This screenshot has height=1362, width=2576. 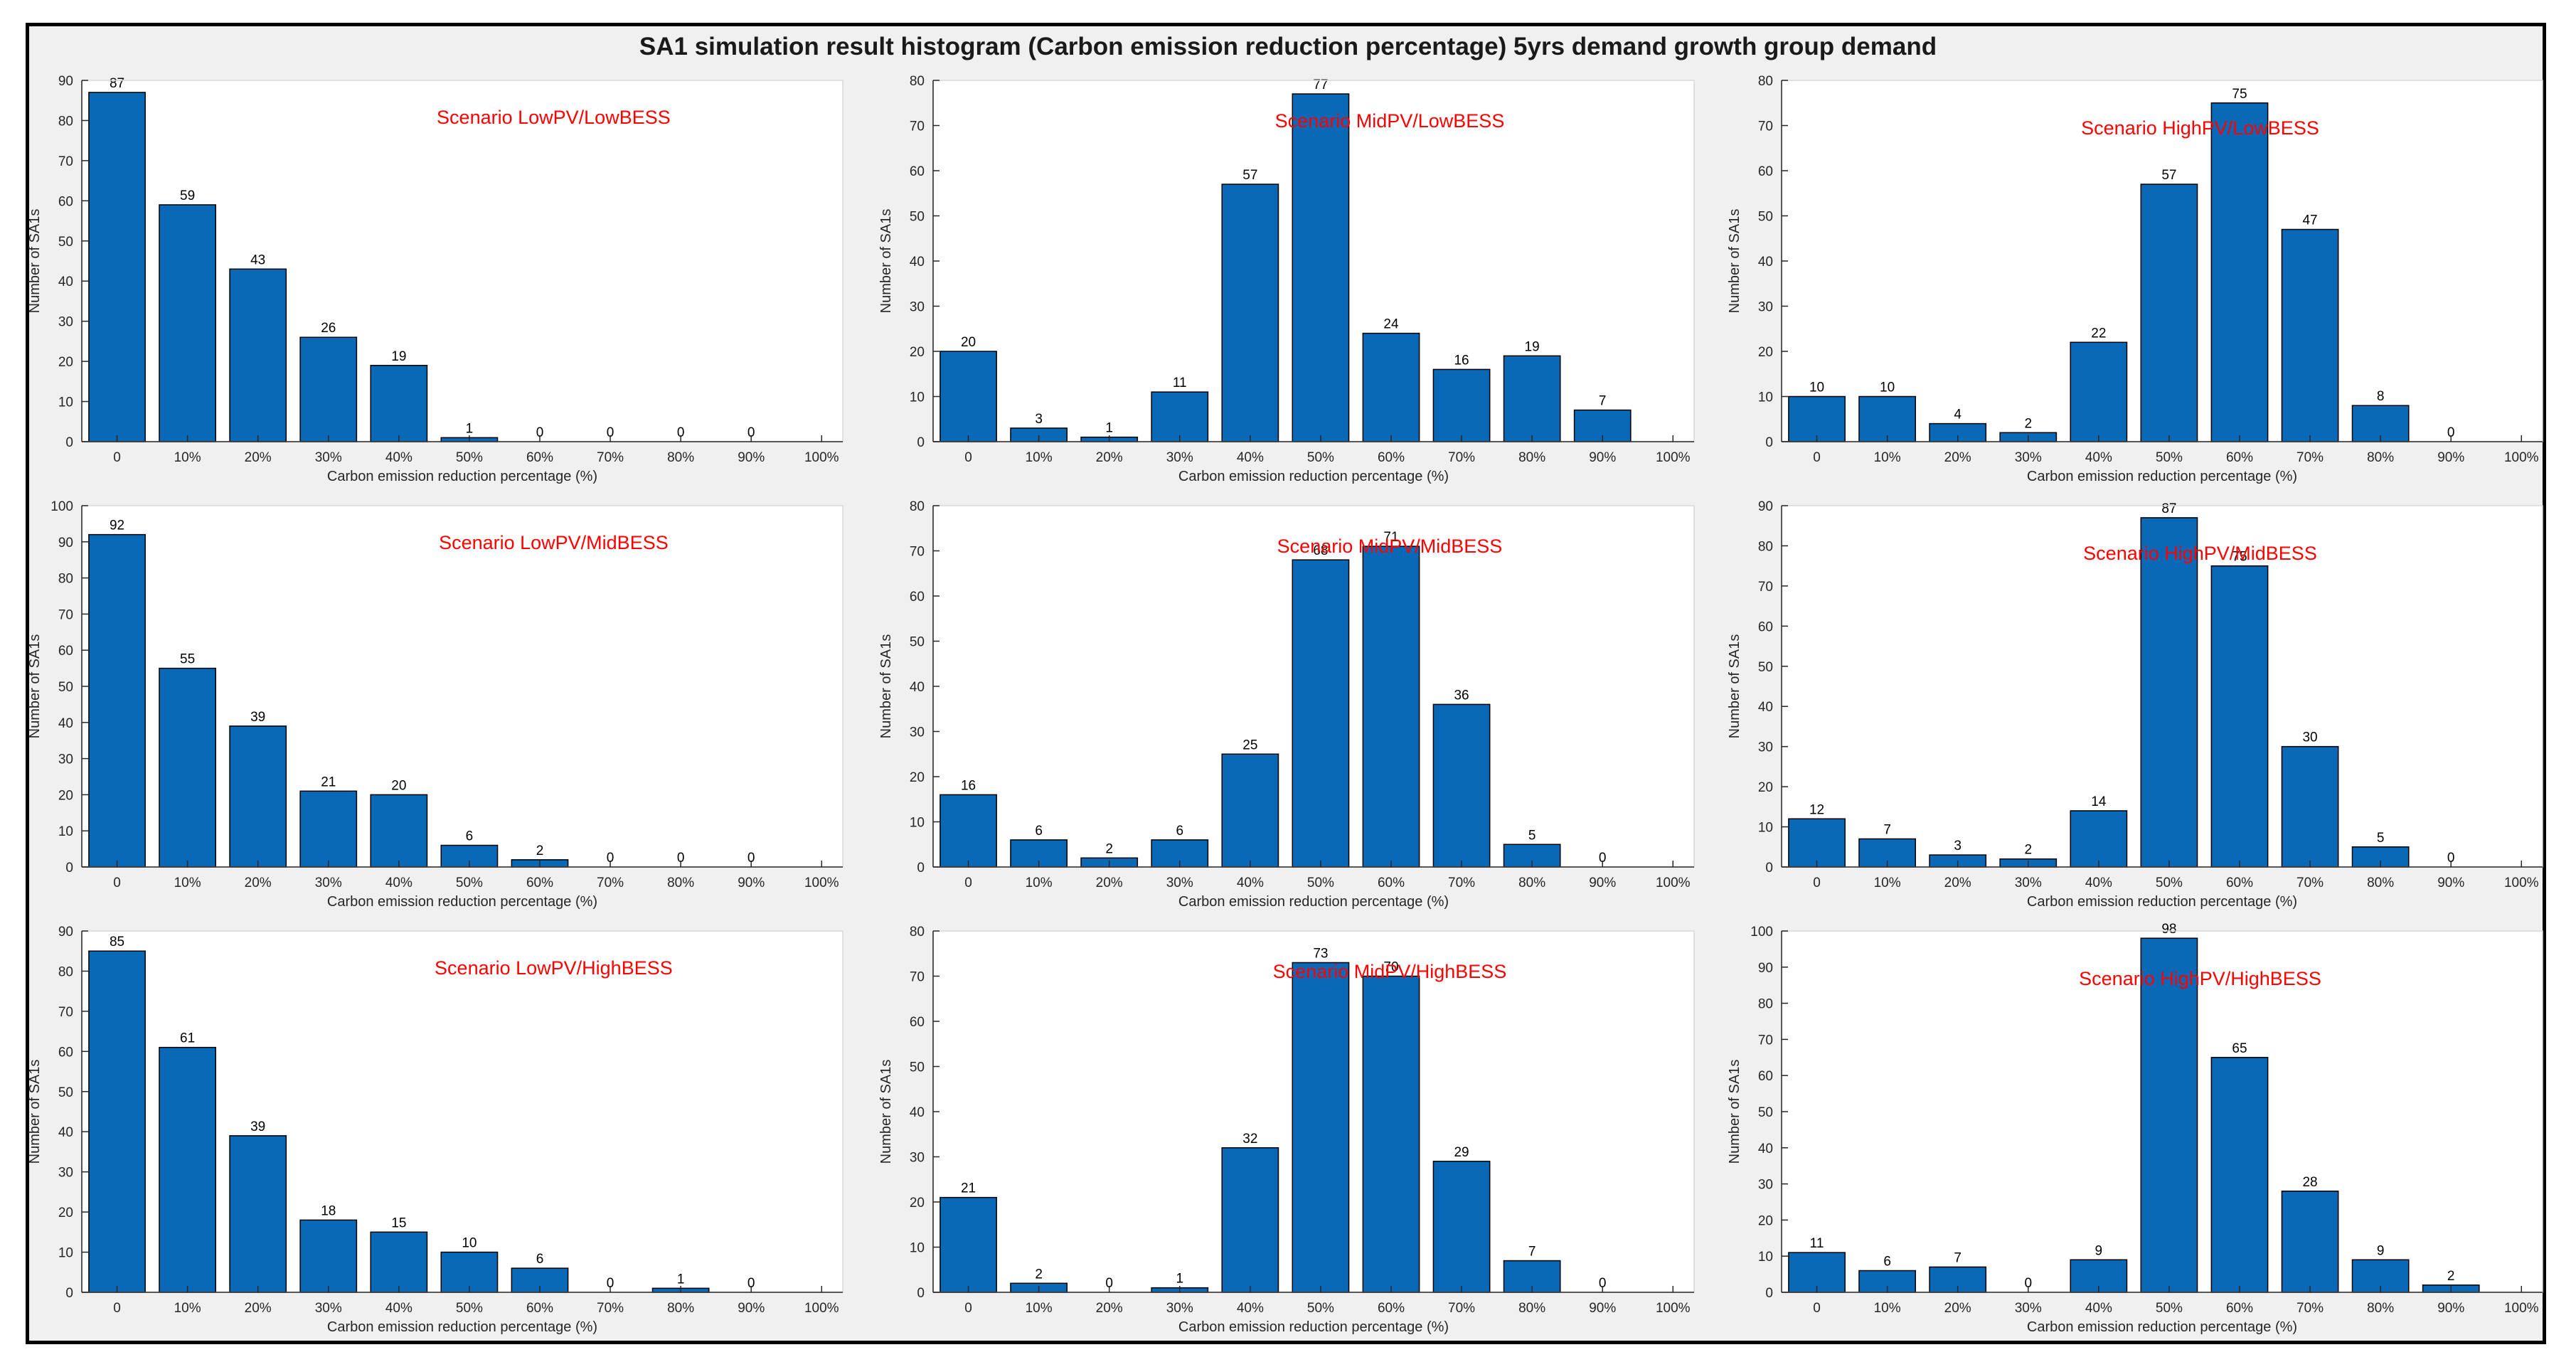 What do you see at coordinates (2239, 94) in the screenshot?
I see `chart-3-data-label-6: 75` at bounding box center [2239, 94].